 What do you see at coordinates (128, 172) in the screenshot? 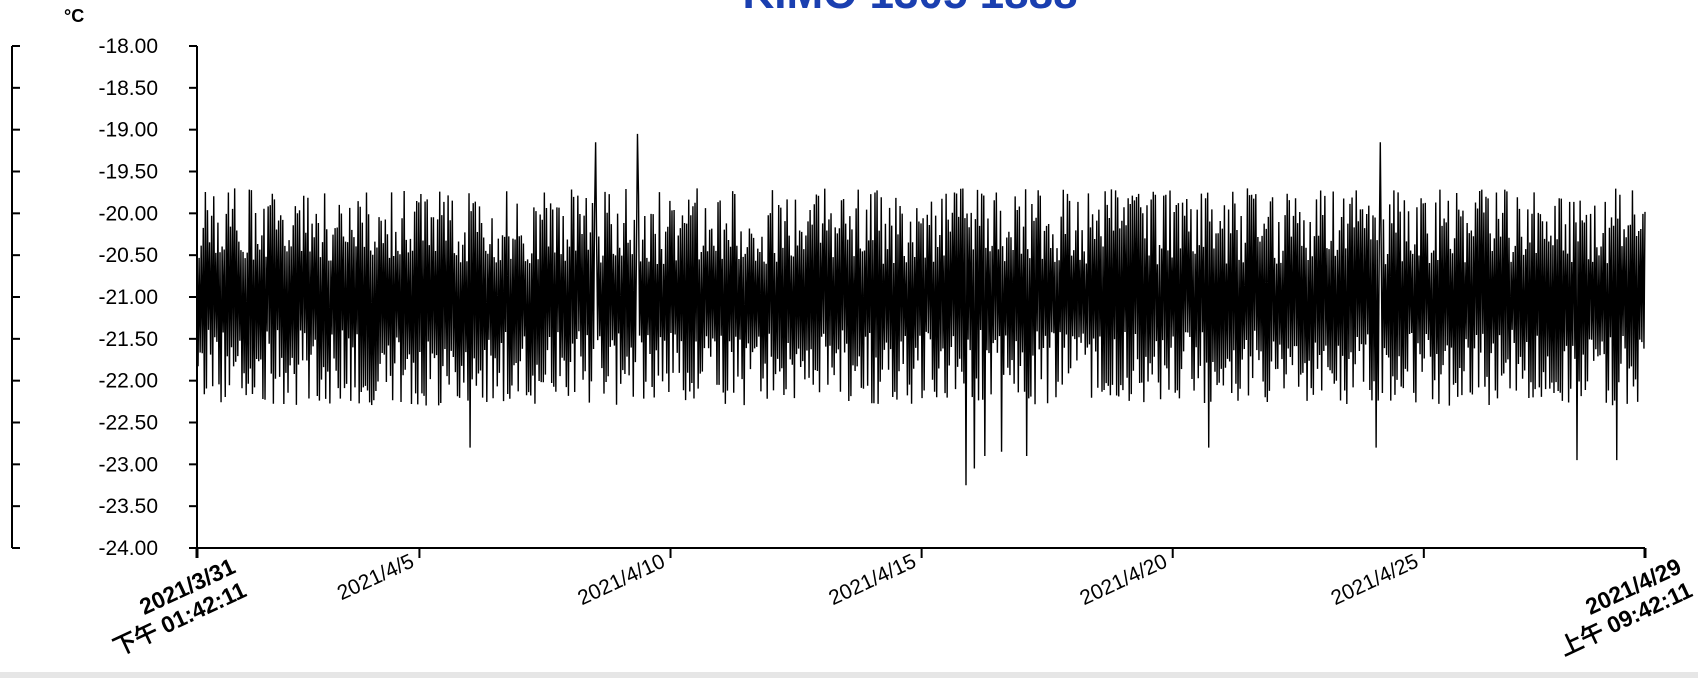
I see `y-tick-label: -19.50` at bounding box center [128, 172].